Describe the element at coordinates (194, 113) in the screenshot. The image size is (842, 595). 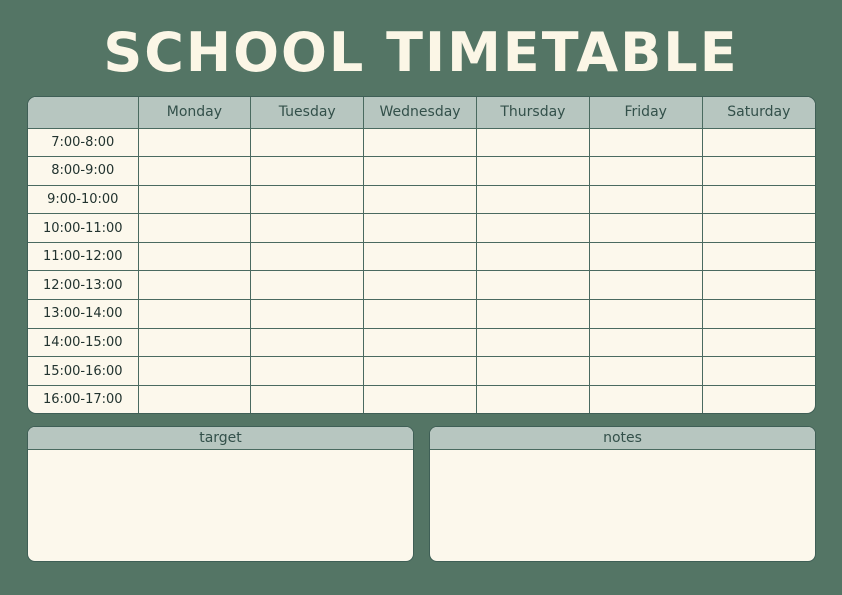
I see `day-header: Monday` at that location.